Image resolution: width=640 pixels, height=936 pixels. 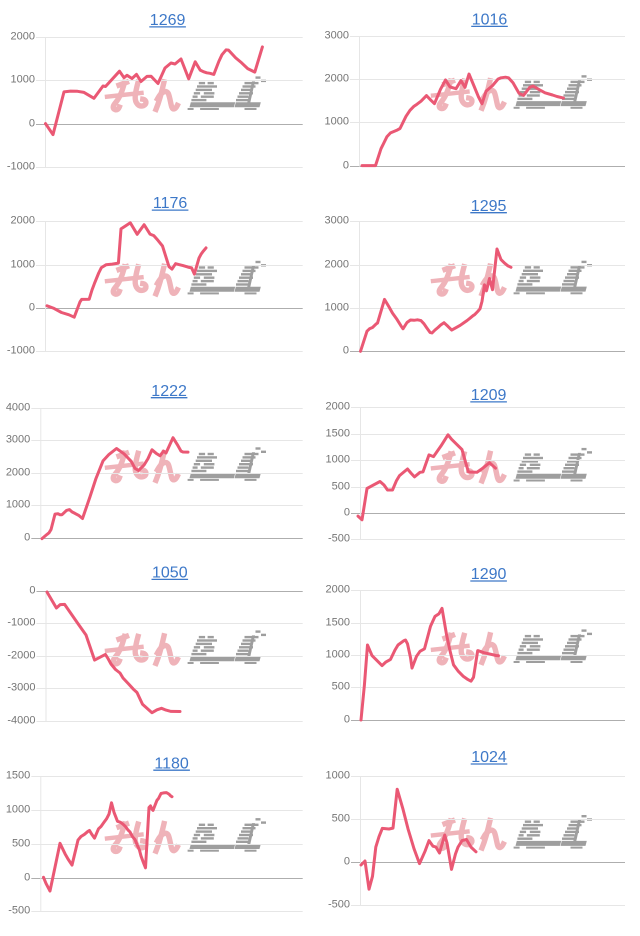 I want to click on svg-text: 1050, so click(x=170, y=573).